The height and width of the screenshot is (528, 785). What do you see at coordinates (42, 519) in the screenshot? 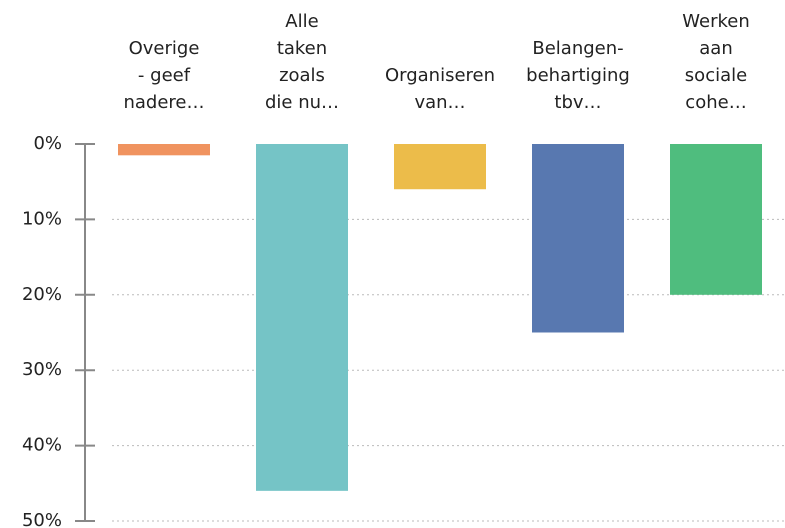
I see `y-tick-label: 50%` at bounding box center [42, 519].